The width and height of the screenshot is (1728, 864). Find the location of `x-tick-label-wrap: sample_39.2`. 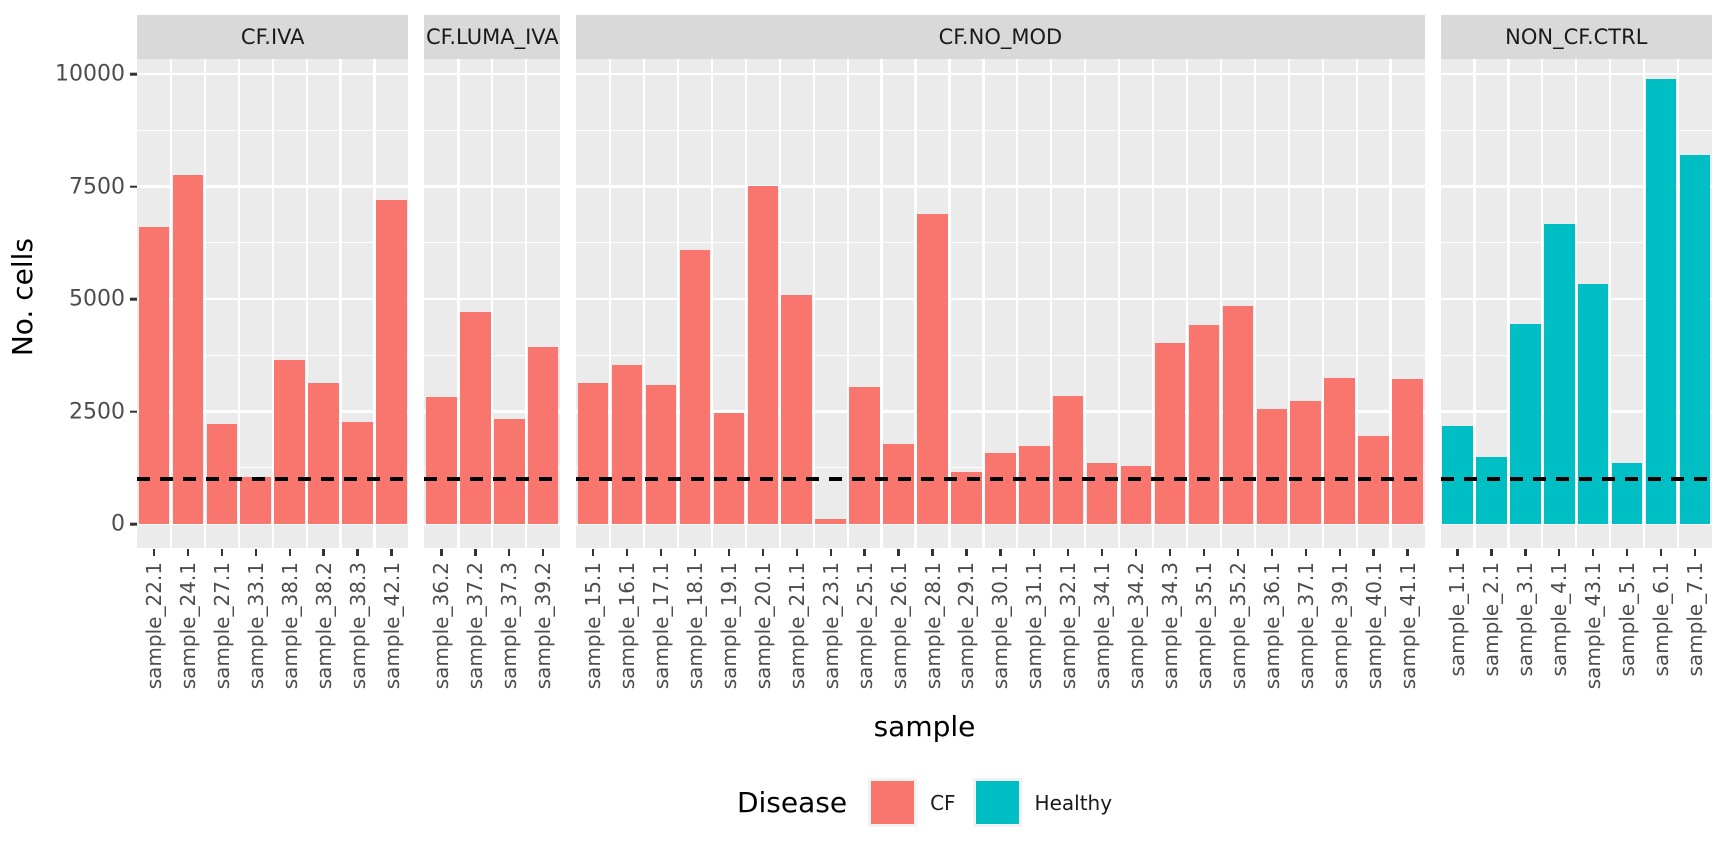

x-tick-label-wrap: sample_39.2 is located at coordinates (543, 625).